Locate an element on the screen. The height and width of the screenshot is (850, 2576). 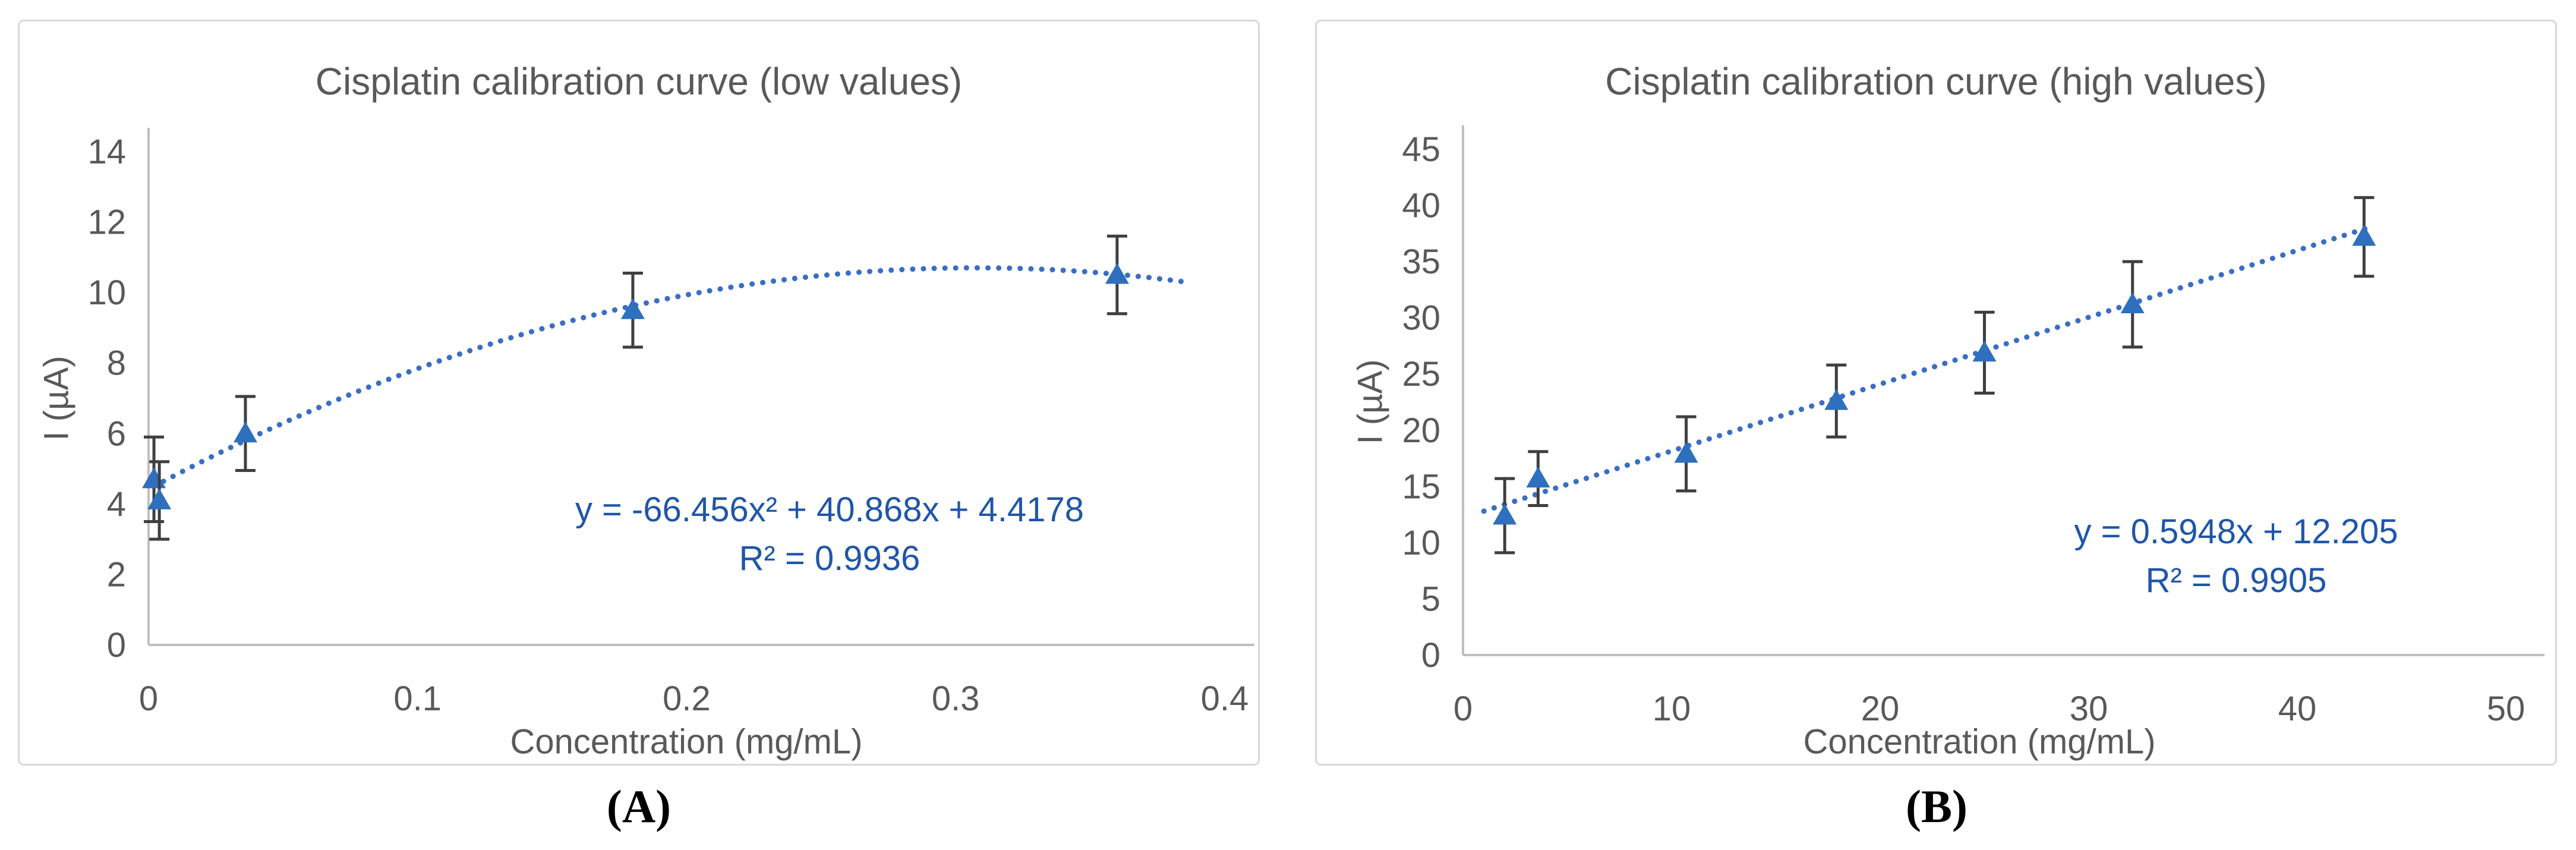
y-tick-label: 35 is located at coordinates (1421, 262).